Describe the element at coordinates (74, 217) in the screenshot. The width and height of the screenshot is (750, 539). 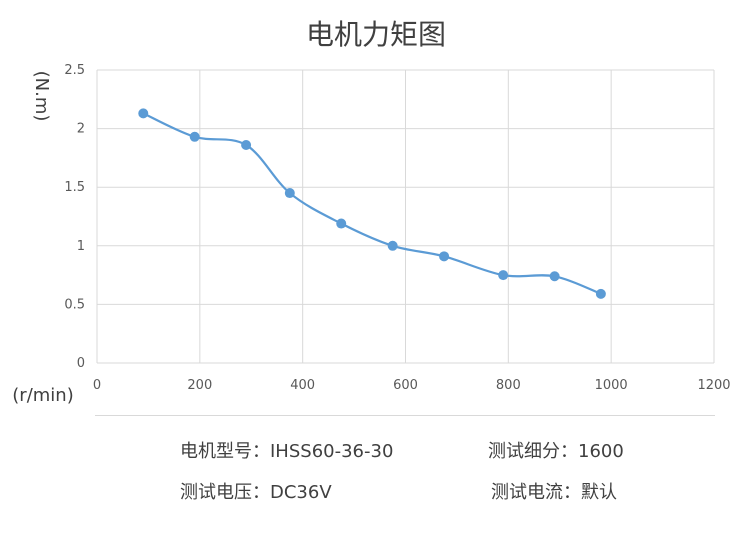
I see `y-axis-ticks: 0 0.5 1 1.5 2 2.5` at that location.